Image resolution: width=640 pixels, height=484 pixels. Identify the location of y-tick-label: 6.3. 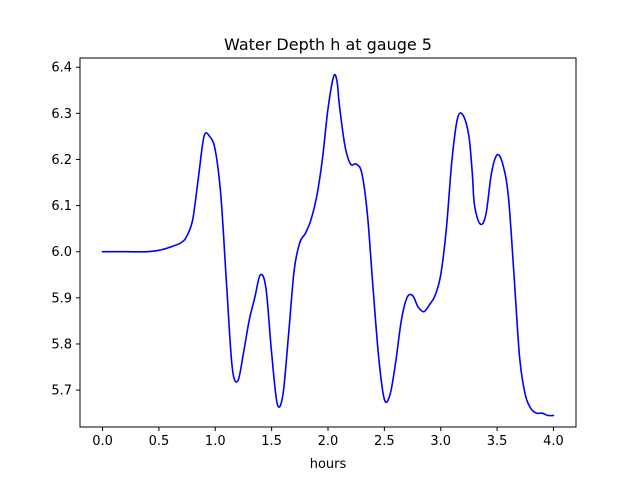
(61, 114).